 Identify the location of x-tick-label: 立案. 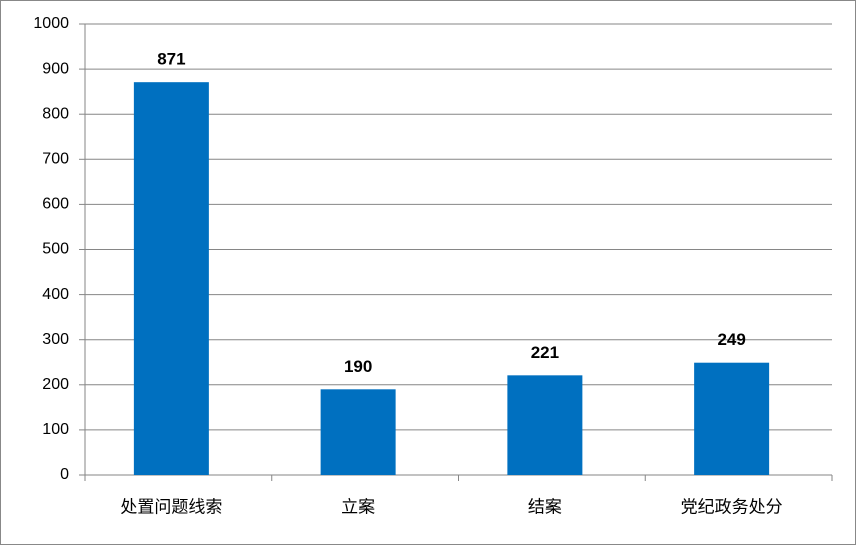
(358, 506).